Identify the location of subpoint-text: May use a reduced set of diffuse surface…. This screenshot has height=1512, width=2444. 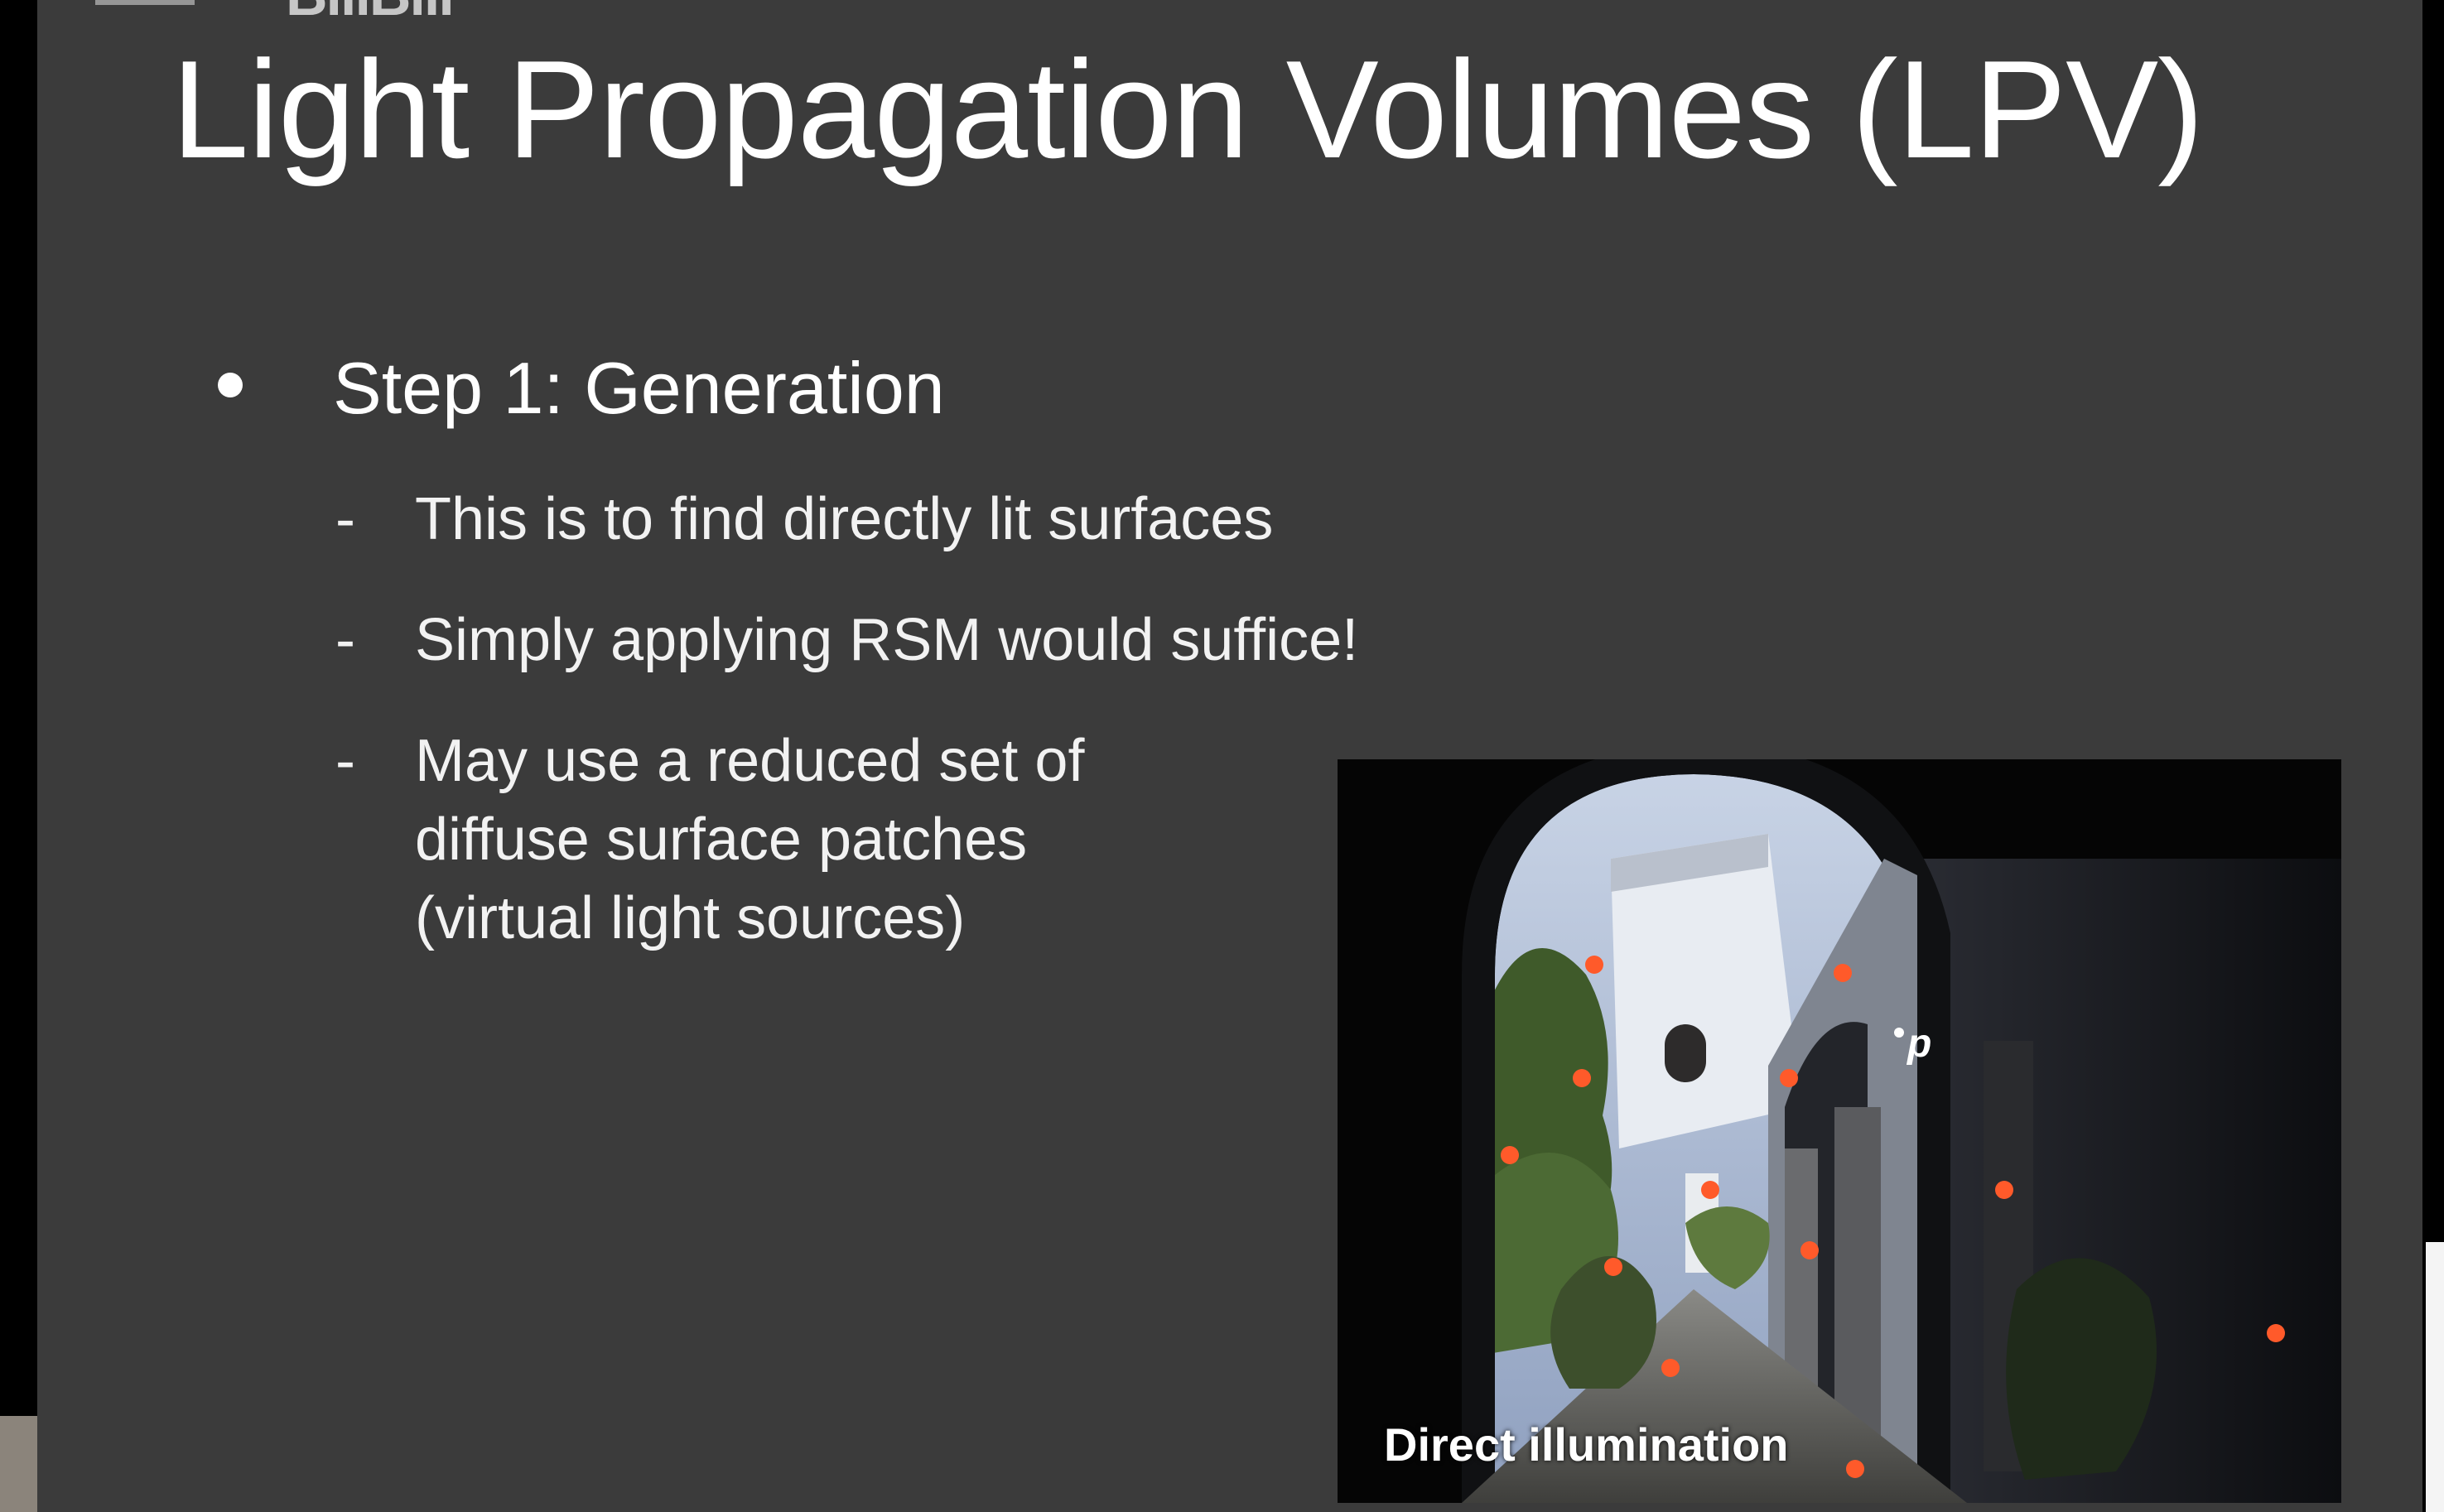
(750, 840).